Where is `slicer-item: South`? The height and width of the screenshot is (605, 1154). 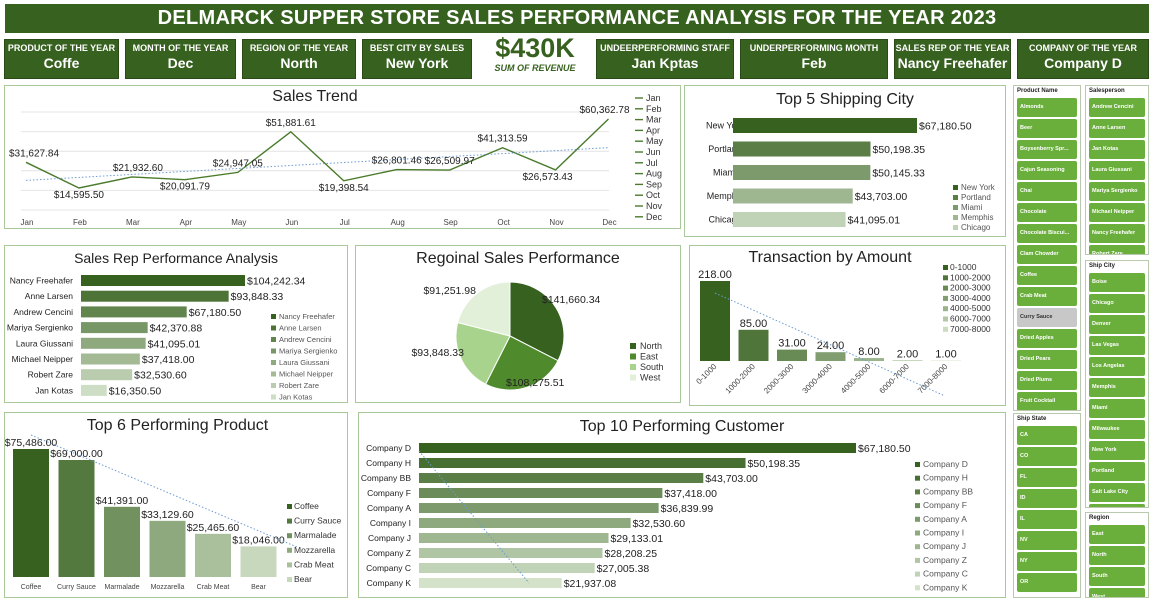 slicer-item: South is located at coordinates (1117, 576).